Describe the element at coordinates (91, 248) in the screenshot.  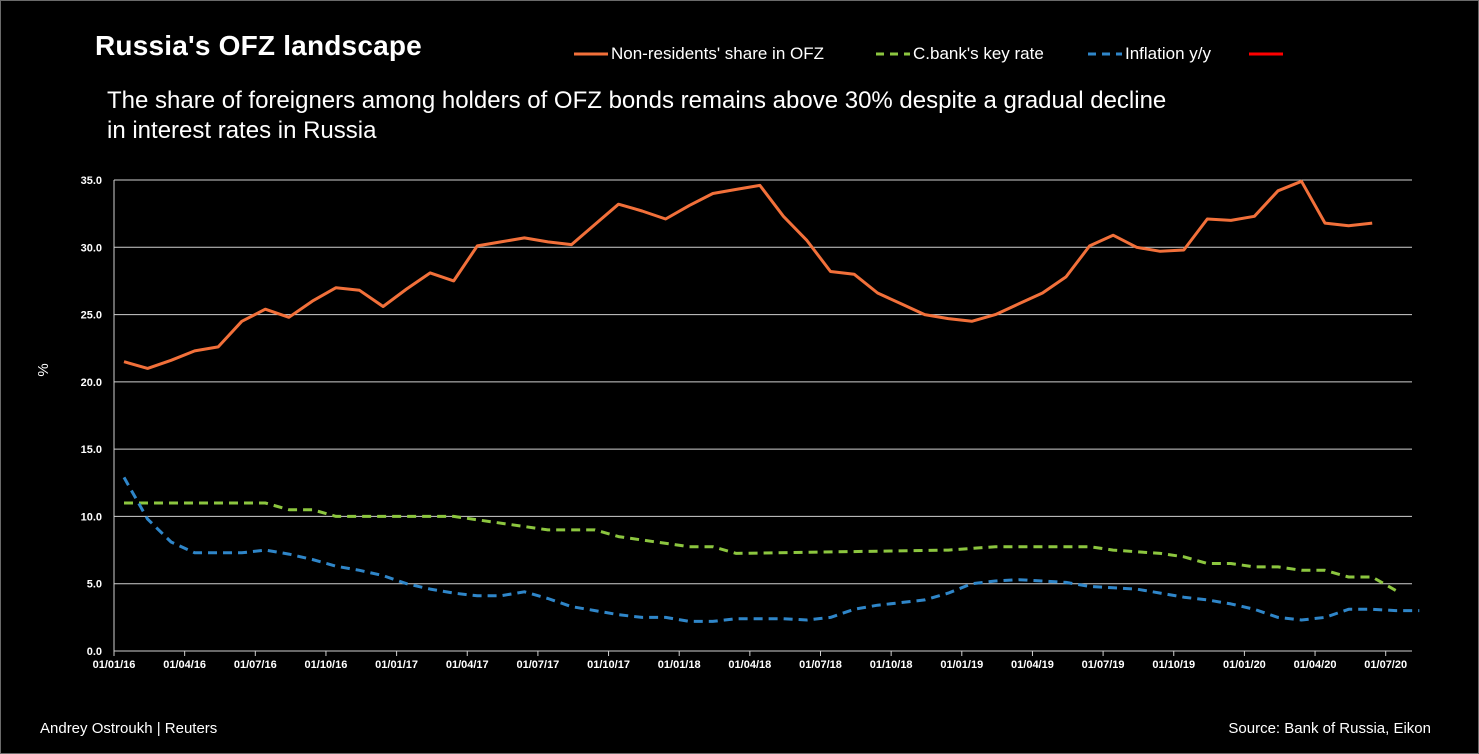
I see `y-tick-label: 30.0` at that location.